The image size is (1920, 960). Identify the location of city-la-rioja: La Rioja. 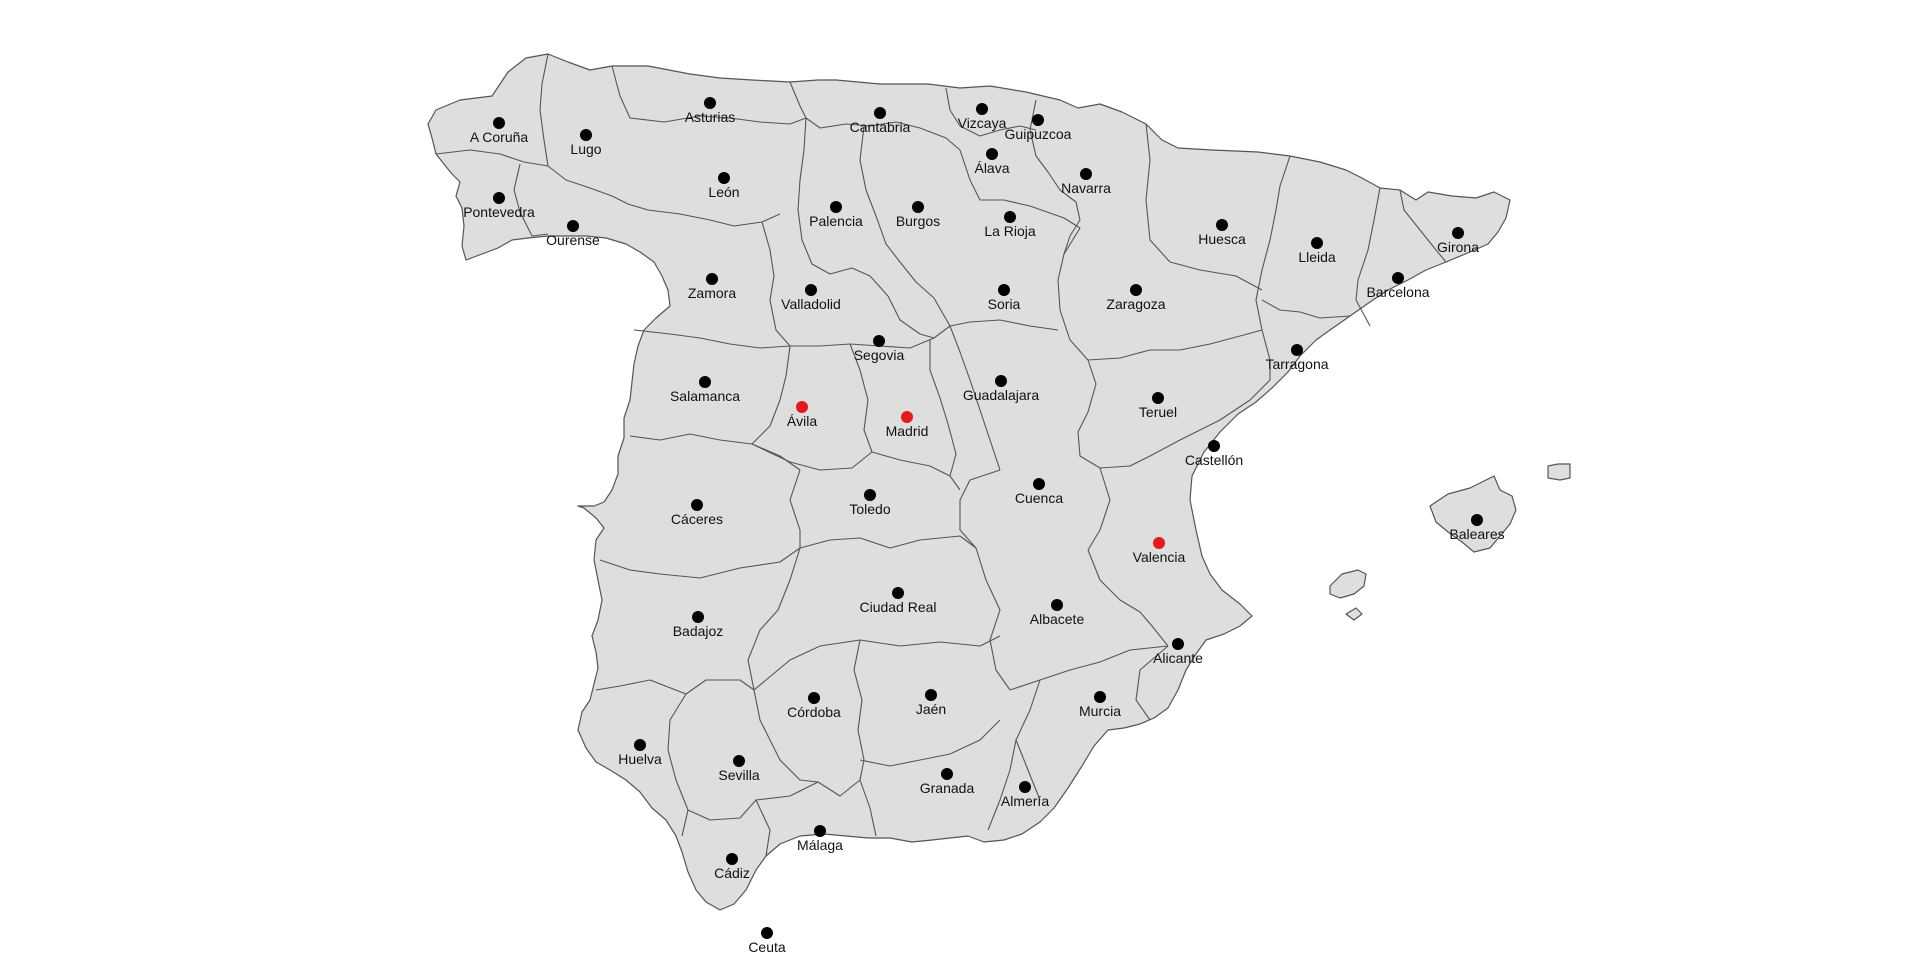
(1010, 225).